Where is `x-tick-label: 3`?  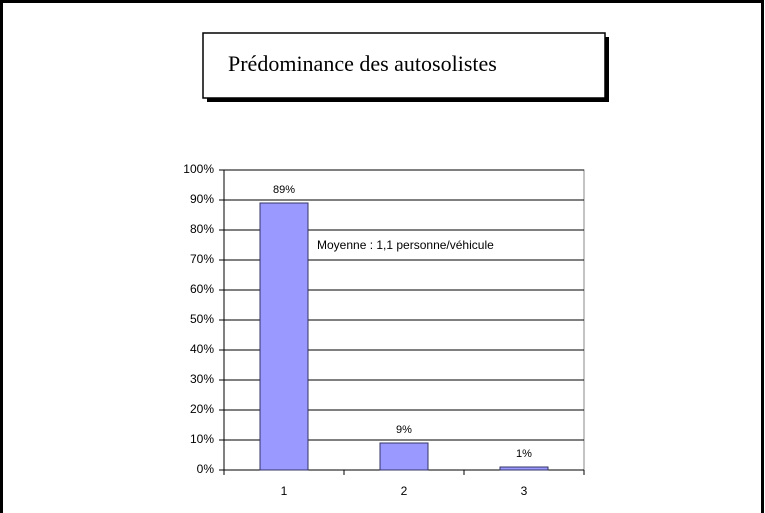 x-tick-label: 3 is located at coordinates (524, 491).